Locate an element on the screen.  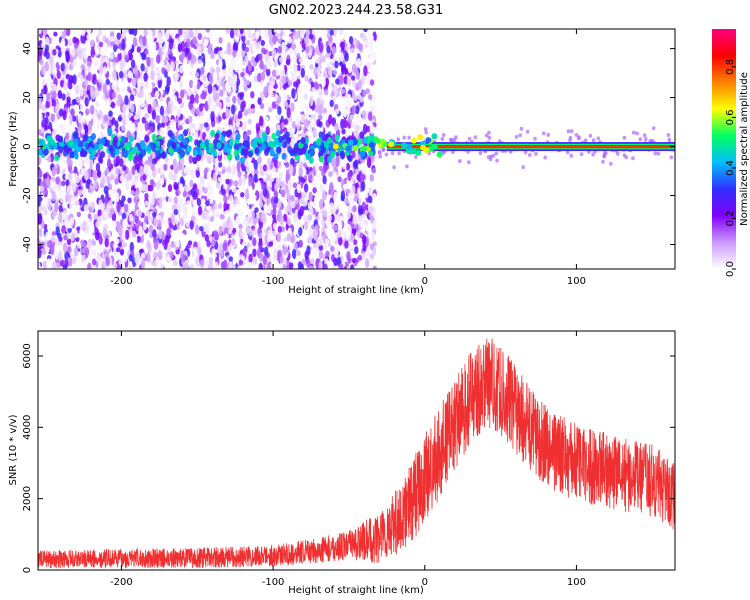
colorbar-tick-label: 0.4 is located at coordinates (730, 168).